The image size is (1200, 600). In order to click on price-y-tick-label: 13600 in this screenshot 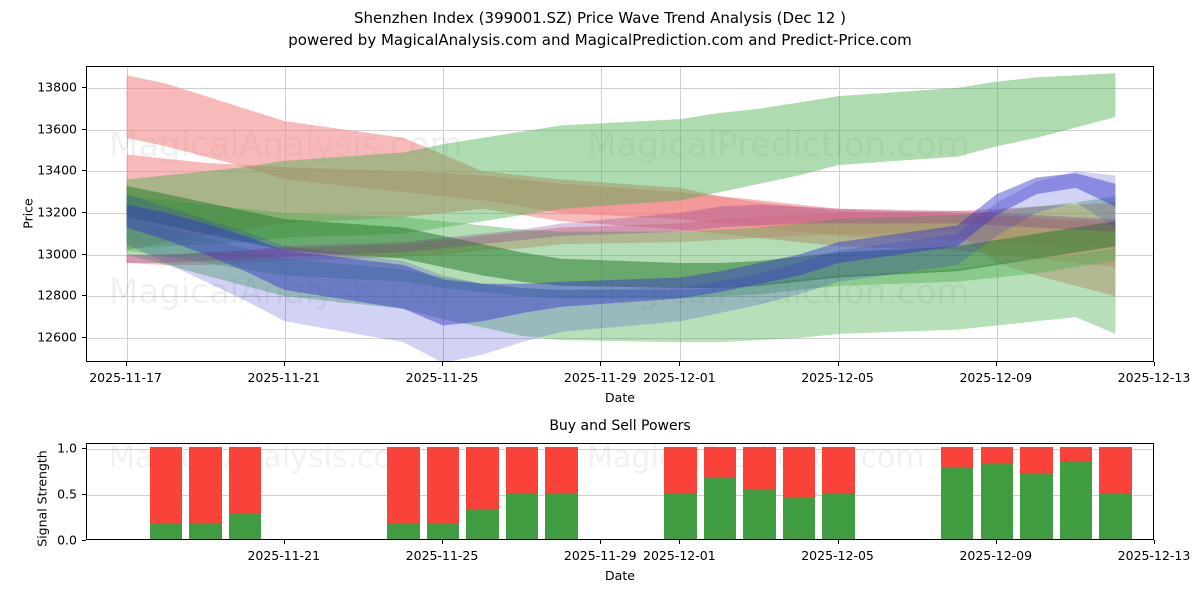, I will do `click(57, 129)`.